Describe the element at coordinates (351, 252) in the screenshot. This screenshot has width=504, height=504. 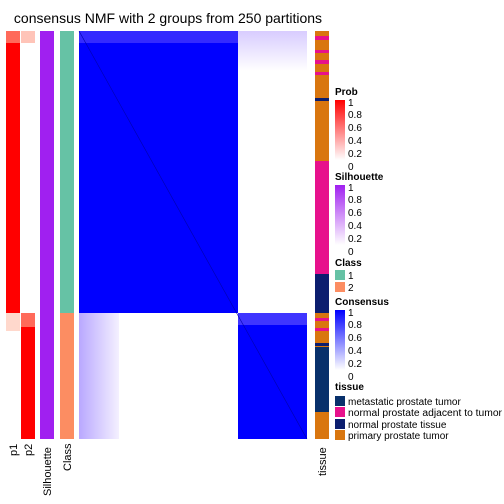
I see `legend-silhouette-tick: 0` at that location.